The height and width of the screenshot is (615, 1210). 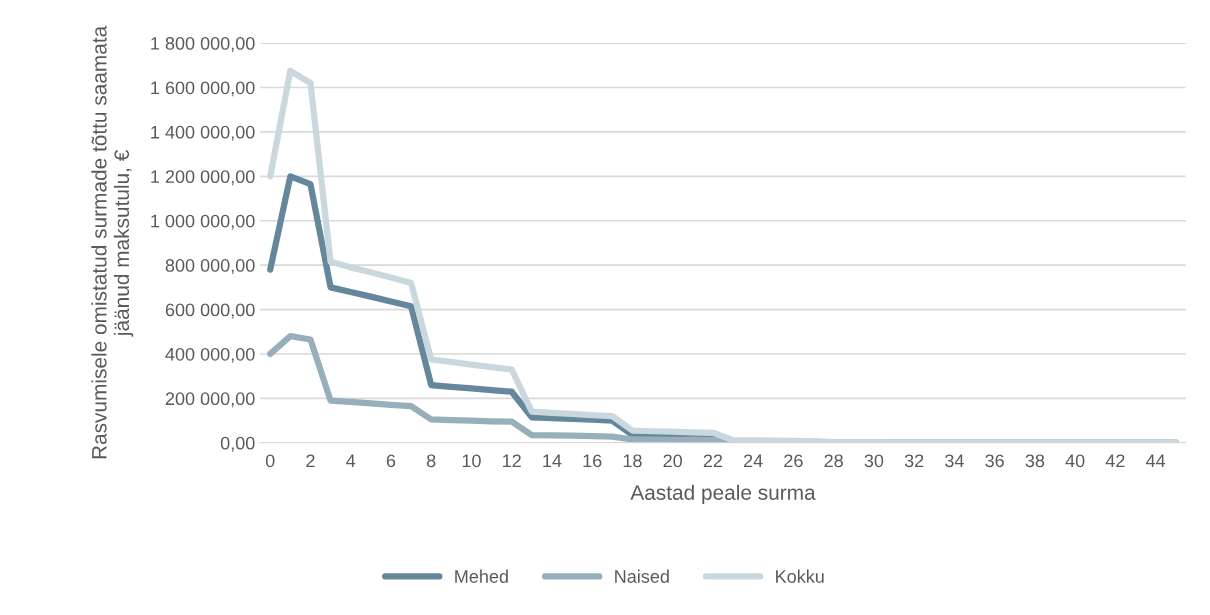 I want to click on y-axis-title: Rasvumisele omistatud surmade tõttu saamata jäänud maksutulu, €, so click(x=112, y=242).